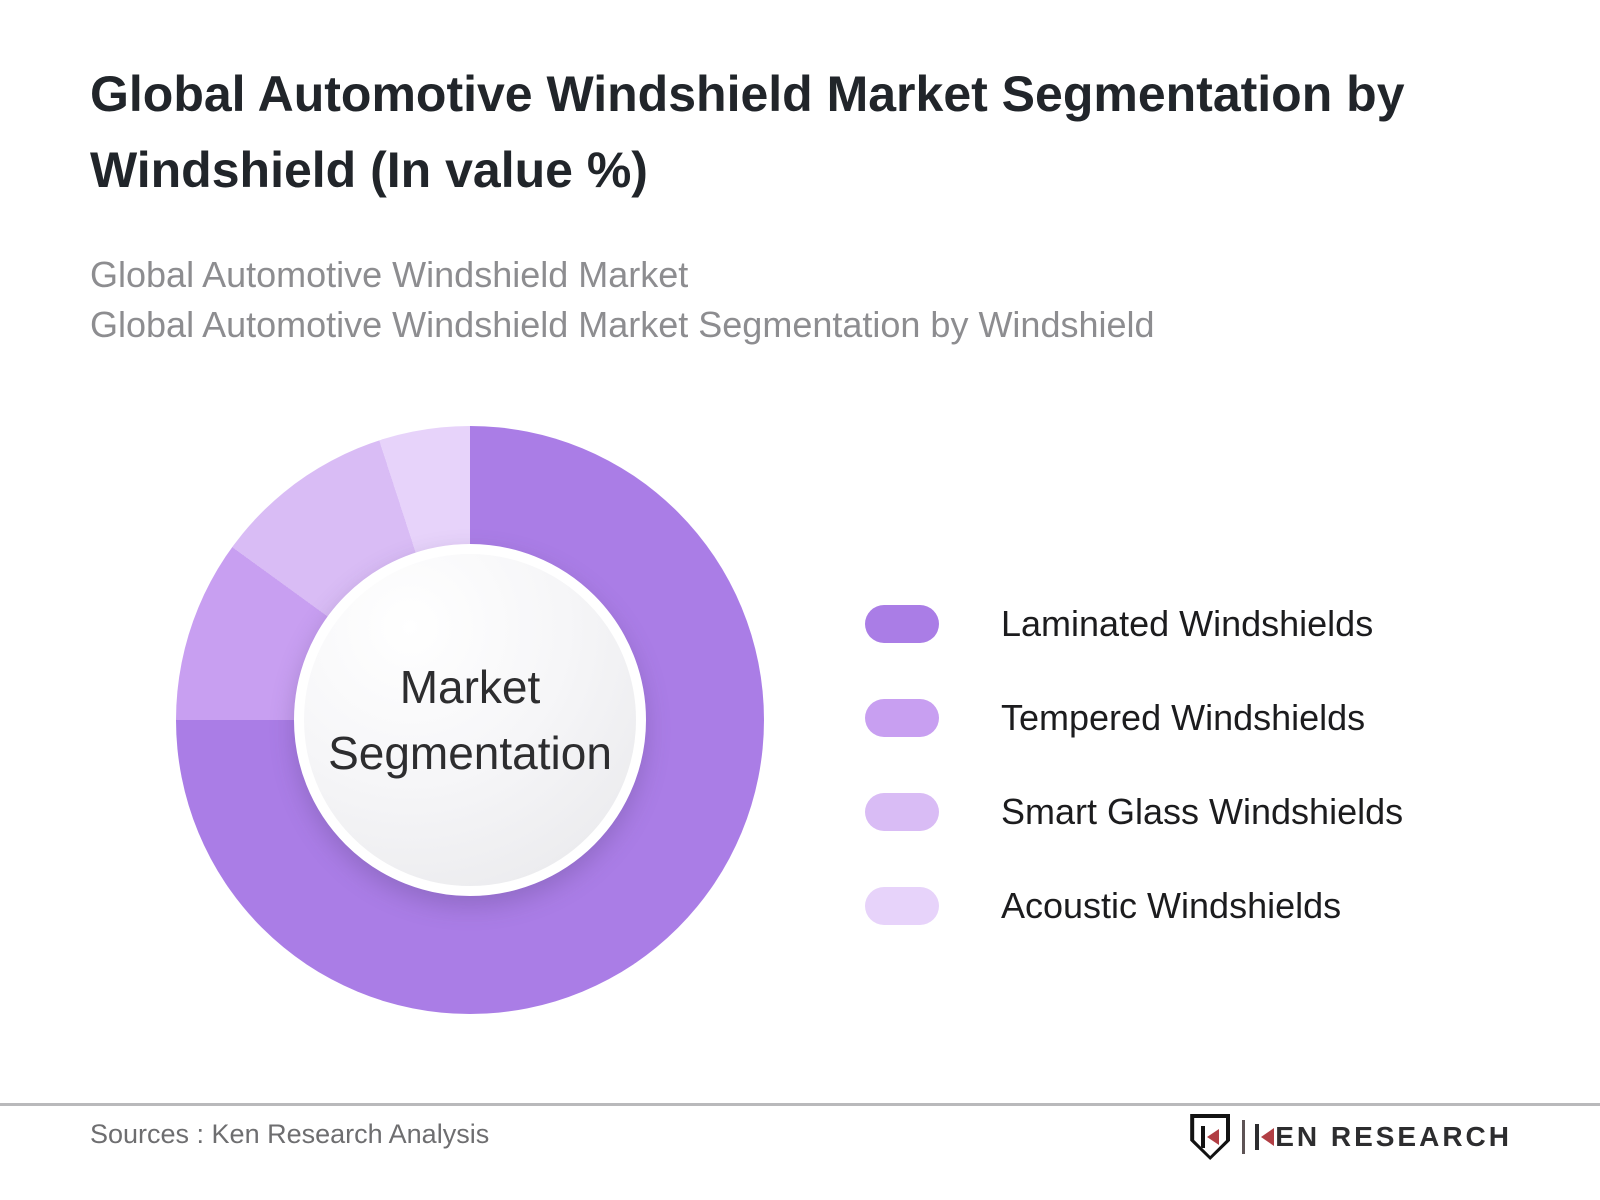 The width and height of the screenshot is (1600, 1200). What do you see at coordinates (1203, 1137) in the screenshot?
I see `shield-k-stem` at bounding box center [1203, 1137].